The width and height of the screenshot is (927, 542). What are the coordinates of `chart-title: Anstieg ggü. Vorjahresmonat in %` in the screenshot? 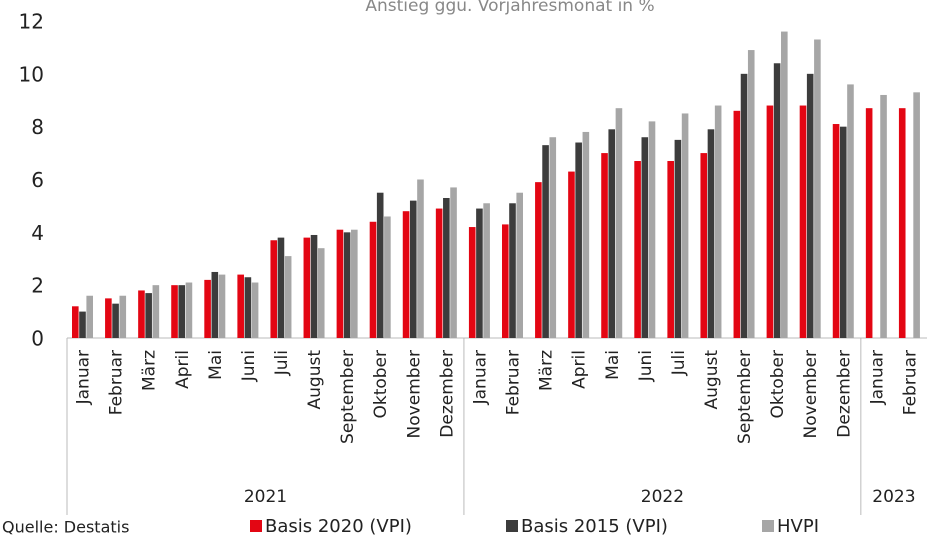 It's located at (509, 8).